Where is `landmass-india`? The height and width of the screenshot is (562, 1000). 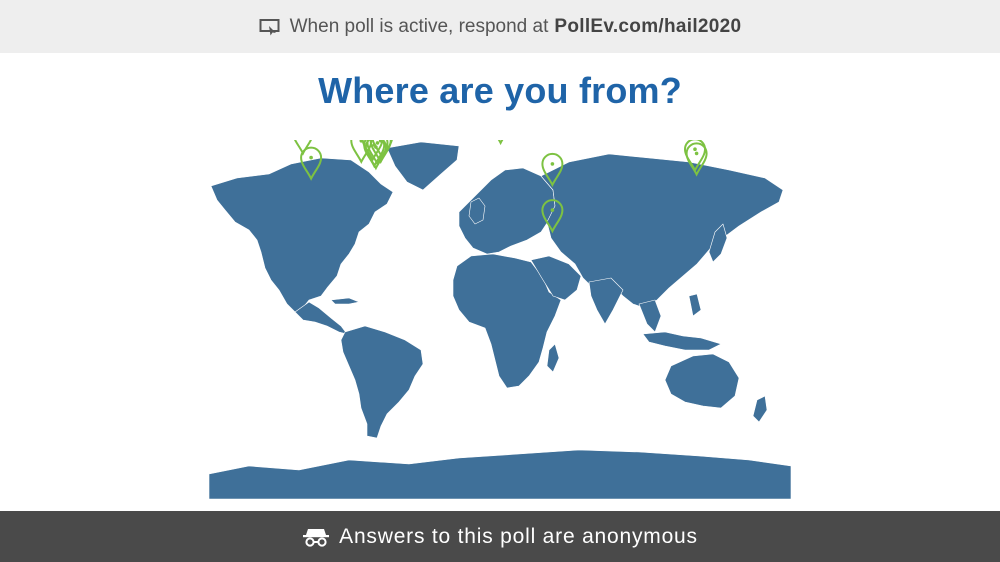 landmass-india is located at coordinates (606, 301).